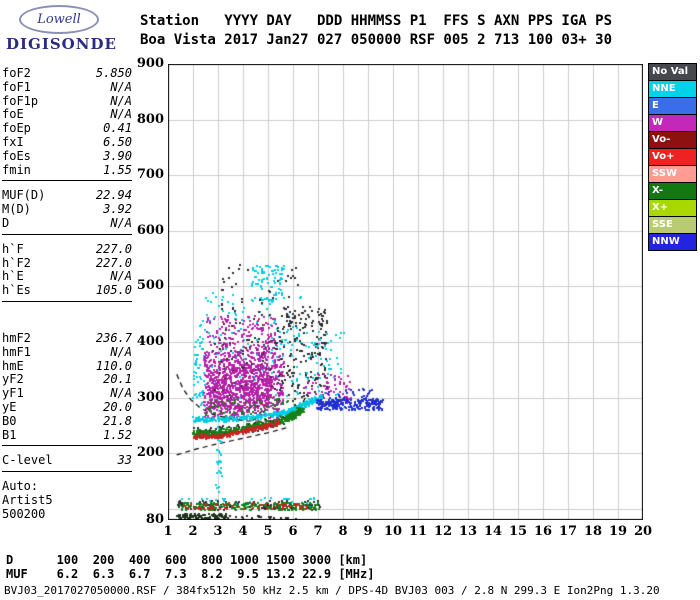 This screenshot has width=700, height=600. What do you see at coordinates (150, 119) in the screenshot?
I see `y-tick-label: 800` at bounding box center [150, 119].